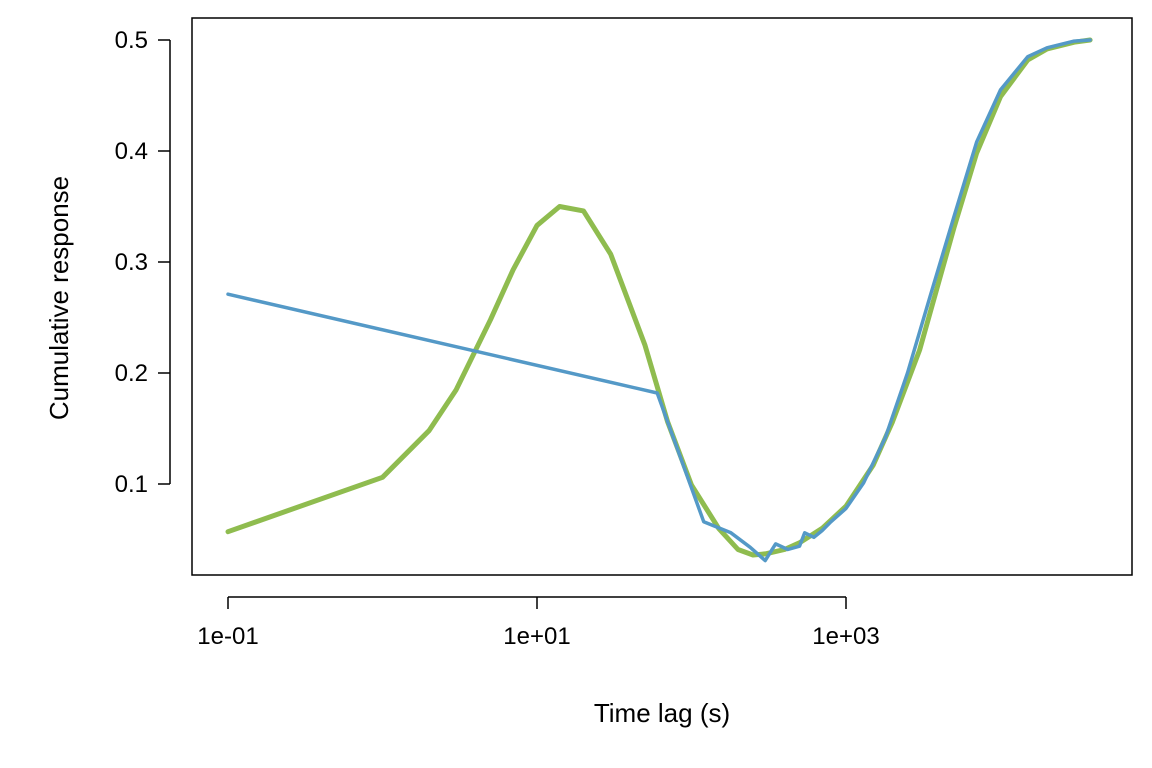 The image size is (1152, 768). What do you see at coordinates (131, 151) in the screenshot?
I see `y-tick-label: 0.4` at bounding box center [131, 151].